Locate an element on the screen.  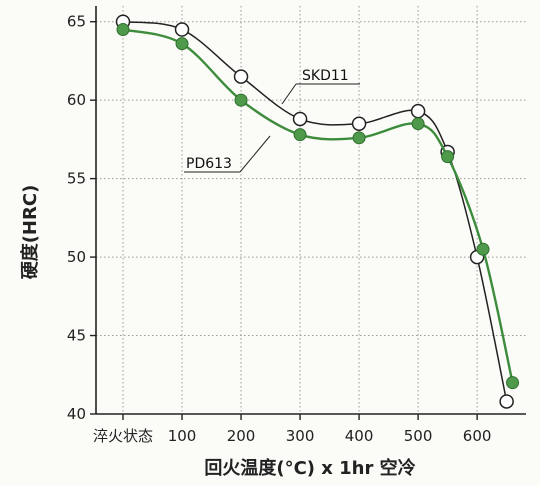
x-tick-label: 200 is located at coordinates (241, 436).